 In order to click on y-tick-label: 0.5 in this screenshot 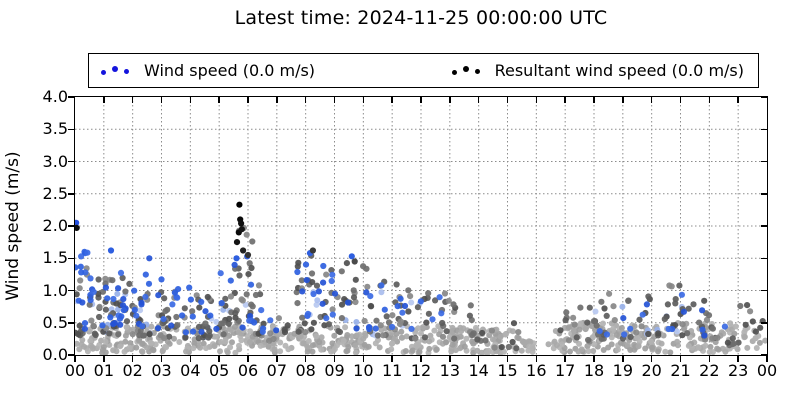, I will do `click(55, 322)`.